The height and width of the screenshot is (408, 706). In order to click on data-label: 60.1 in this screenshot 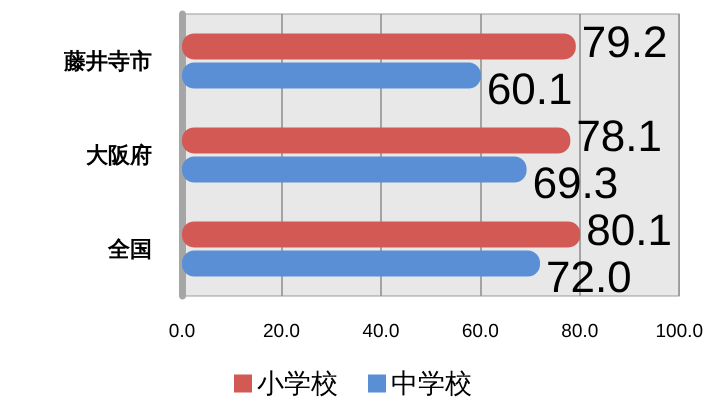, I will do `click(529, 89)`.